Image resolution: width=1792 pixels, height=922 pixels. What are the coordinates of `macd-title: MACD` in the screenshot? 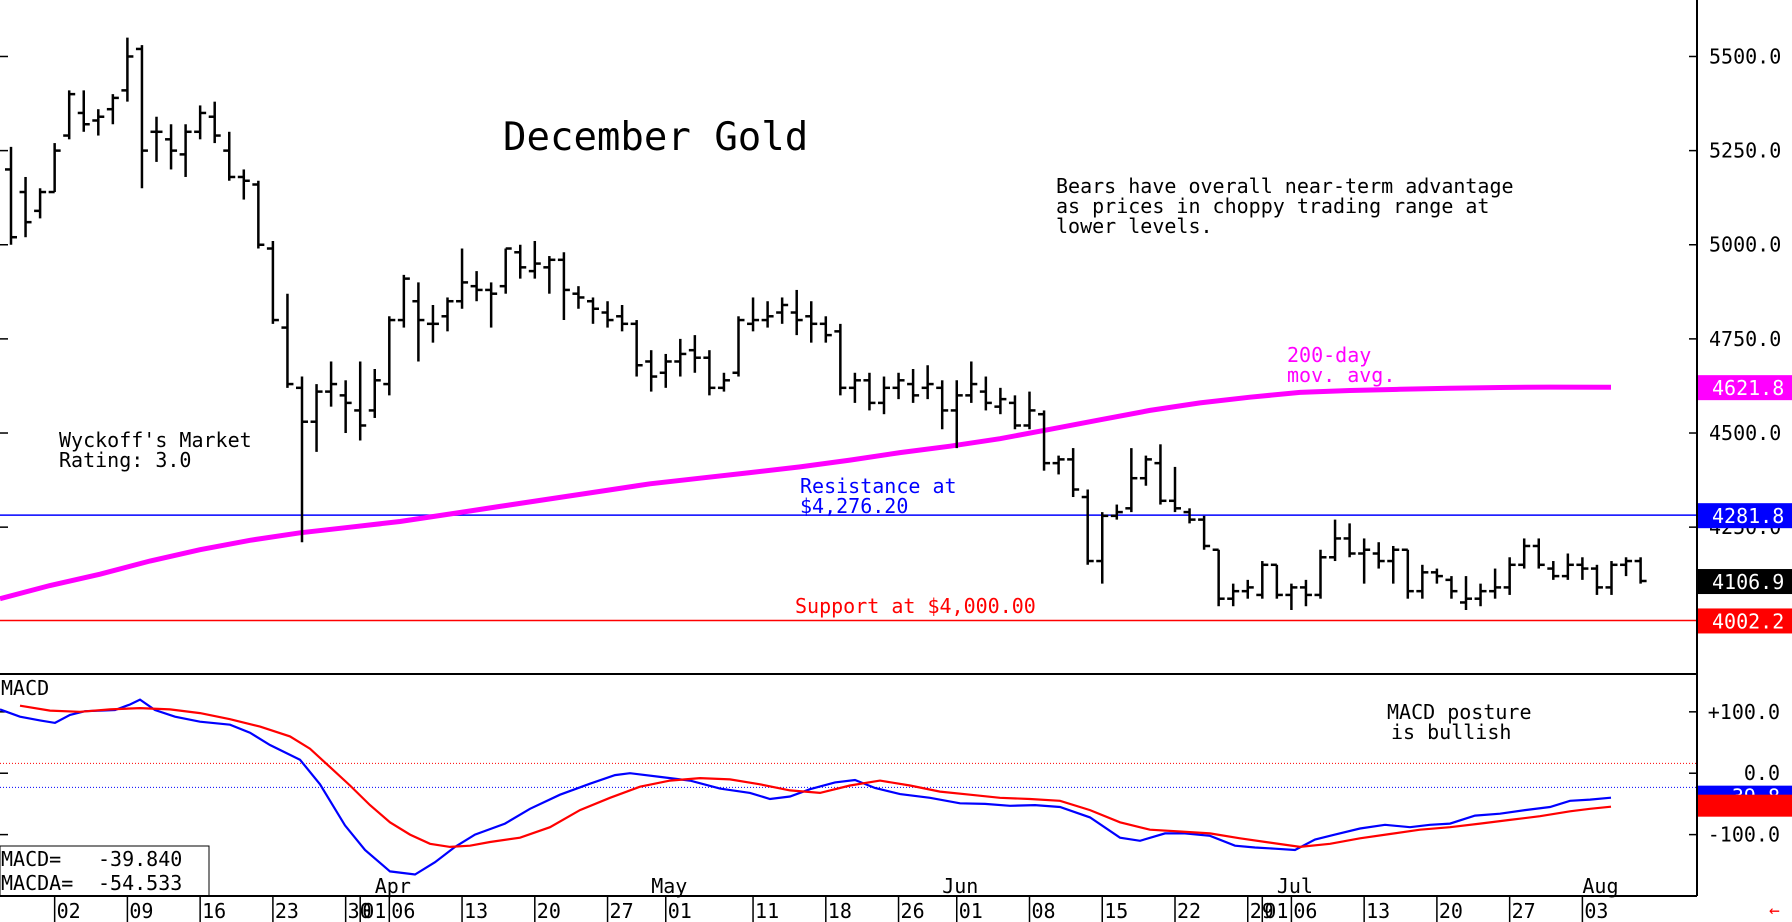 It's located at (25, 688).